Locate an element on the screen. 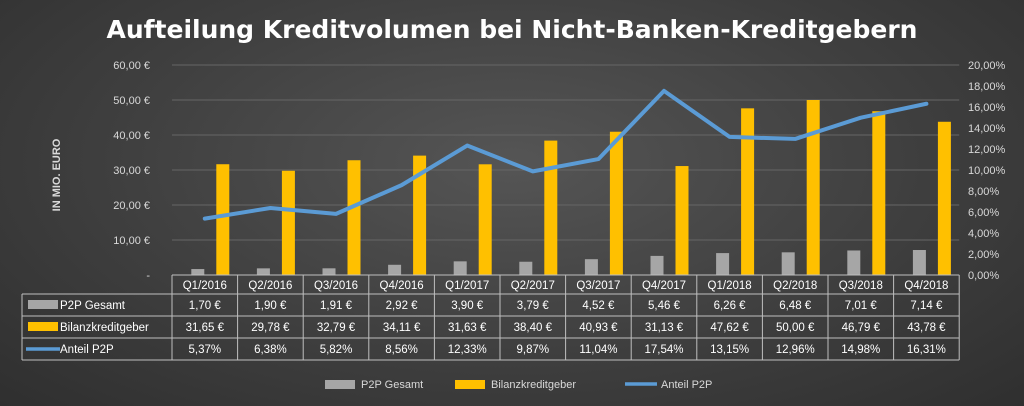  y2-tick-label: 12,00% is located at coordinates (987, 150).